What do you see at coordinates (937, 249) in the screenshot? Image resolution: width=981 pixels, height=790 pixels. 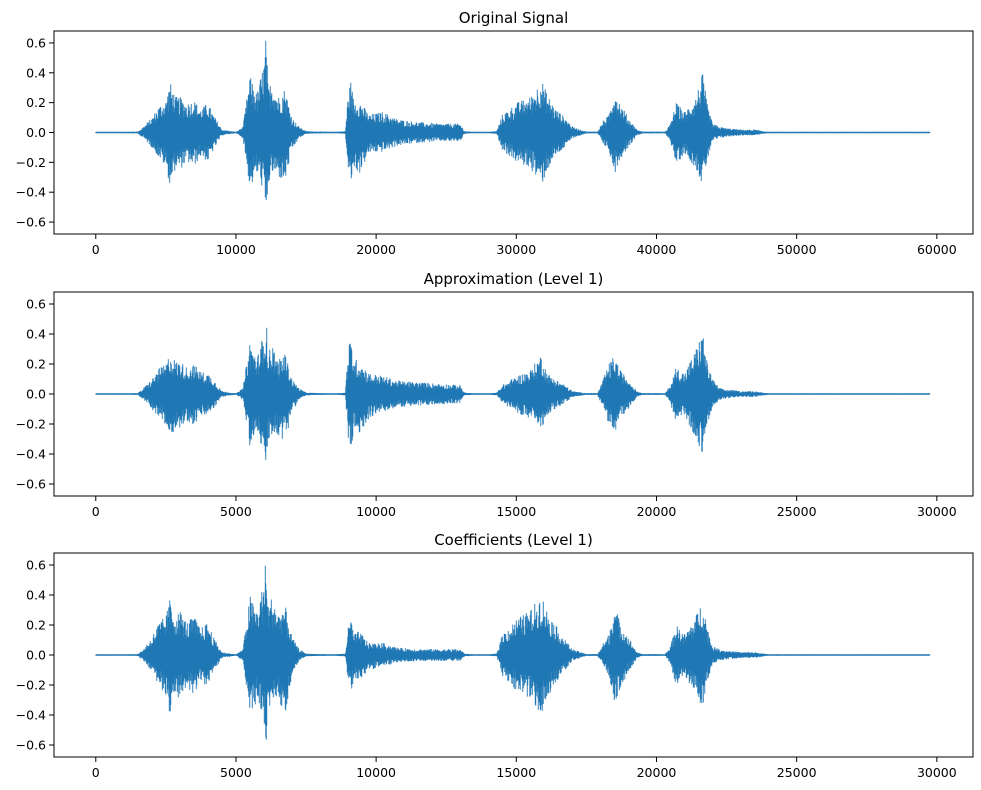 I see `x-tick-label: 60000` at bounding box center [937, 249].